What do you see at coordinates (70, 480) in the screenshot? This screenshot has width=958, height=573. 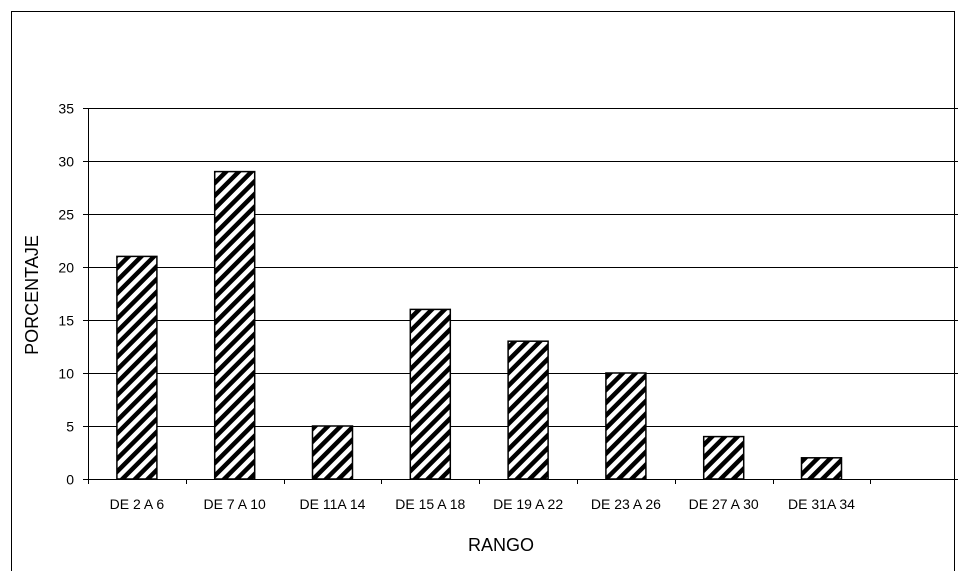 I see `y-tick-label: 0` at bounding box center [70, 480].